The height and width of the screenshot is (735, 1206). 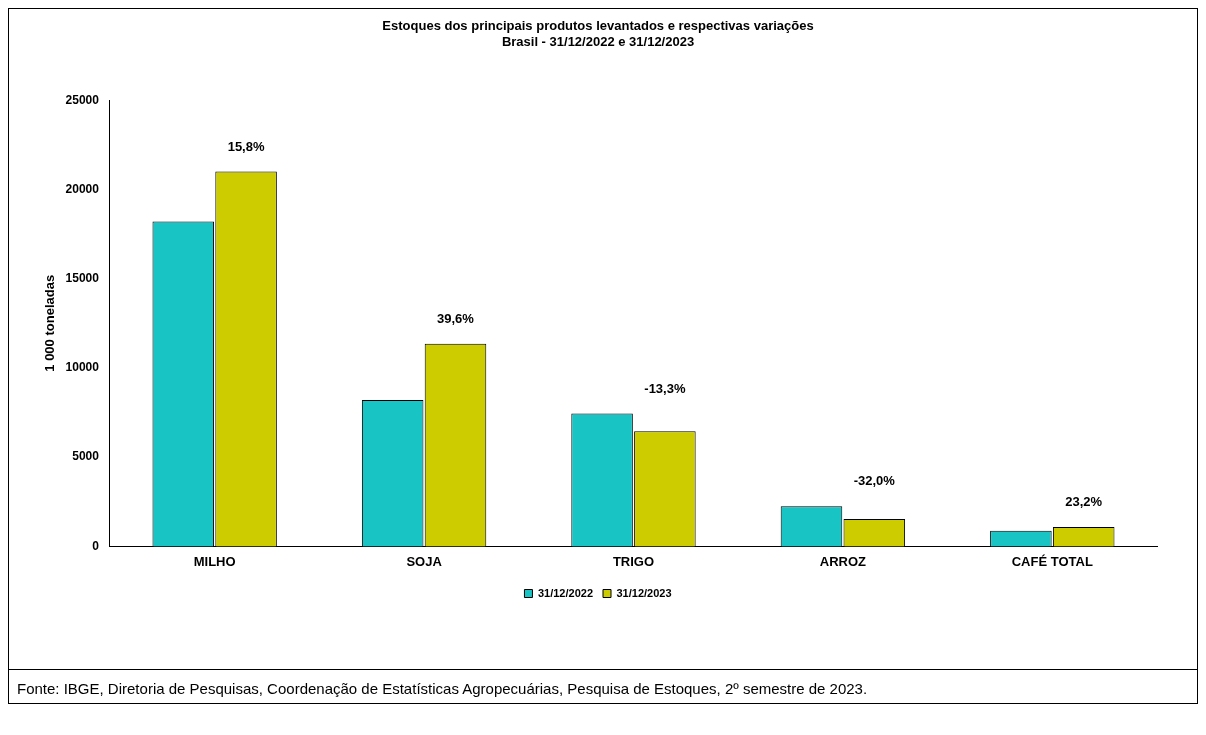 What do you see at coordinates (82, 99) in the screenshot?
I see `y-tick-label: 25000` at bounding box center [82, 99].